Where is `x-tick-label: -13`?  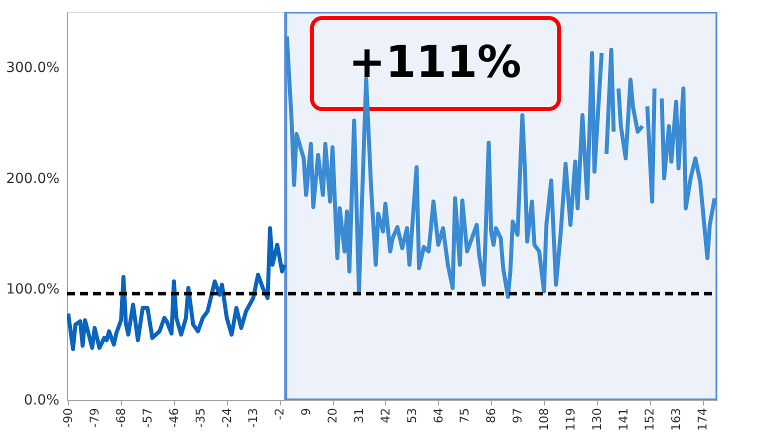
x-tick-label: -13 is located at coordinates (253, 418).